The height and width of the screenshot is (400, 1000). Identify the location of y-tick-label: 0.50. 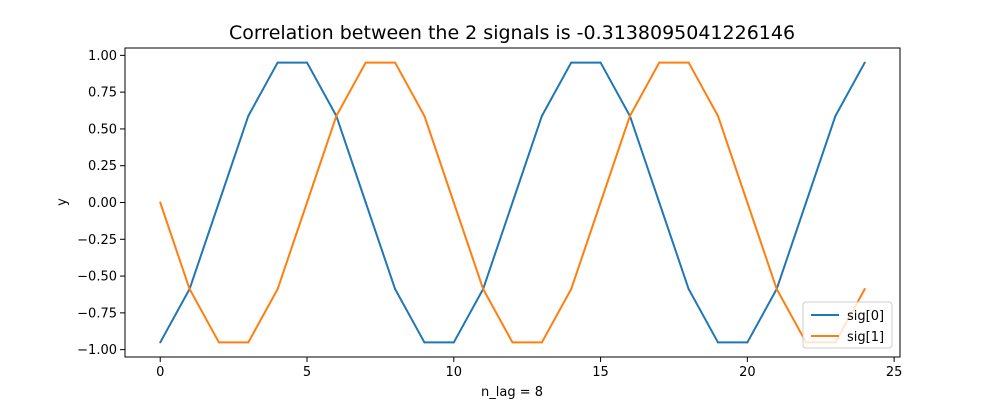
(102, 129).